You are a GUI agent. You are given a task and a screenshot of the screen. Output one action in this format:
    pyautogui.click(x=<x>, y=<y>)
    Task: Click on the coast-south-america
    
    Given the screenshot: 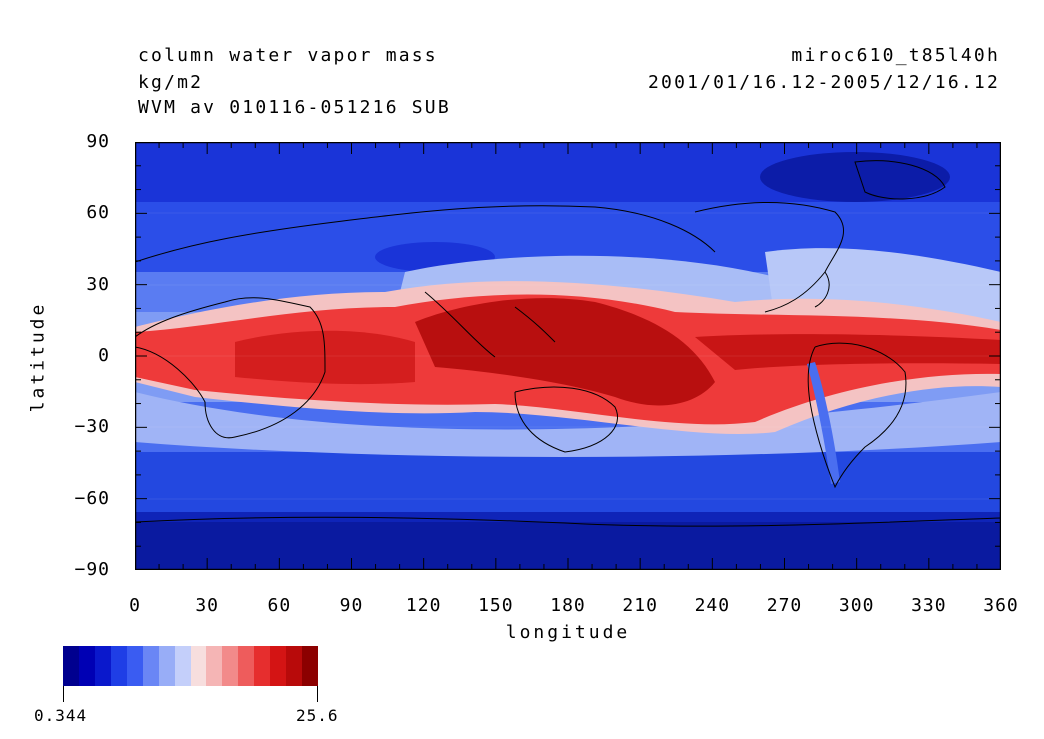 What is the action you would take?
    pyautogui.click(x=857, y=415)
    